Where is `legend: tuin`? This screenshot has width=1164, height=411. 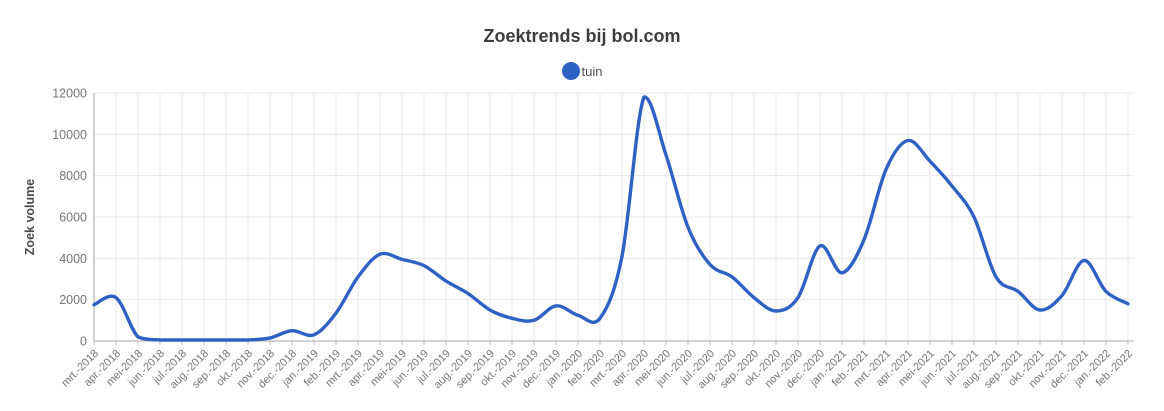
legend: tuin is located at coordinates (582, 71).